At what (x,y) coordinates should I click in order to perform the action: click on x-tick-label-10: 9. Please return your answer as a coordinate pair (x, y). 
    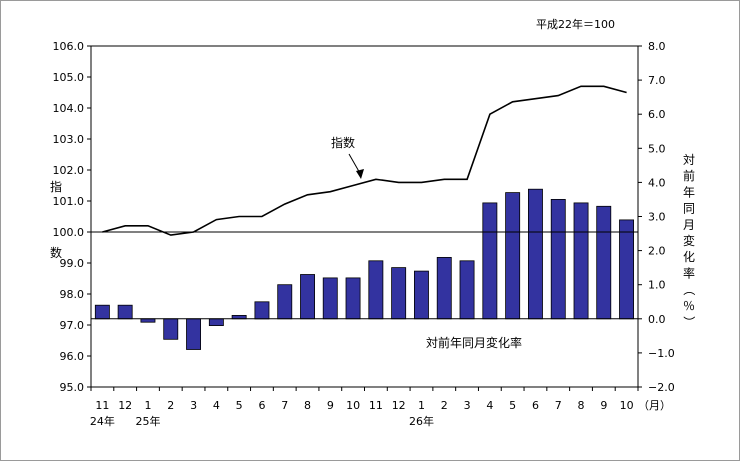
    Looking at the image, I should click on (330, 405).